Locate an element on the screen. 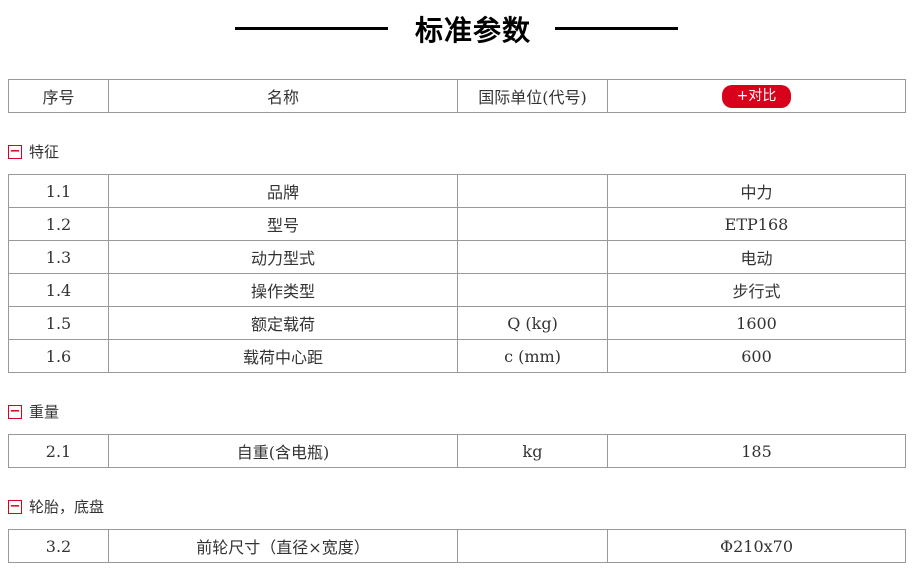  row-name: 动力型式 is located at coordinates (283, 257).